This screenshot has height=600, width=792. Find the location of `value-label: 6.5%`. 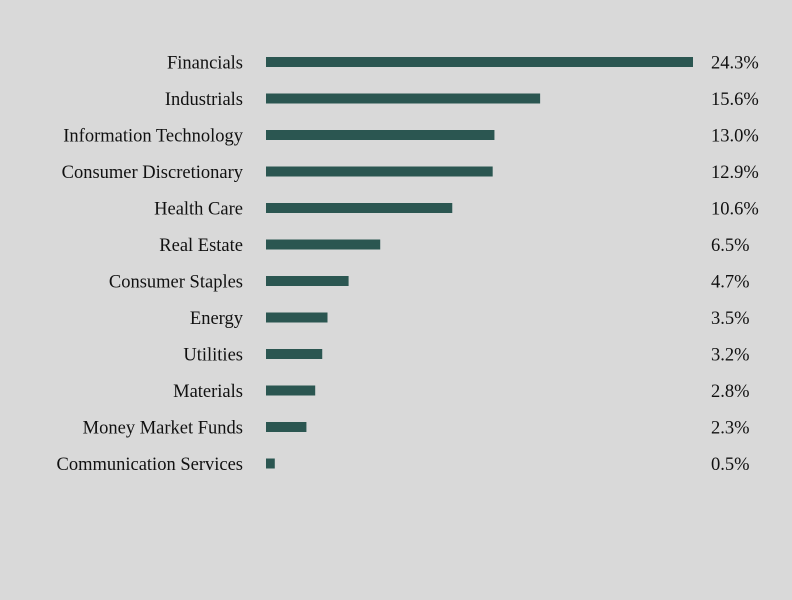

value-label: 6.5% is located at coordinates (730, 246).